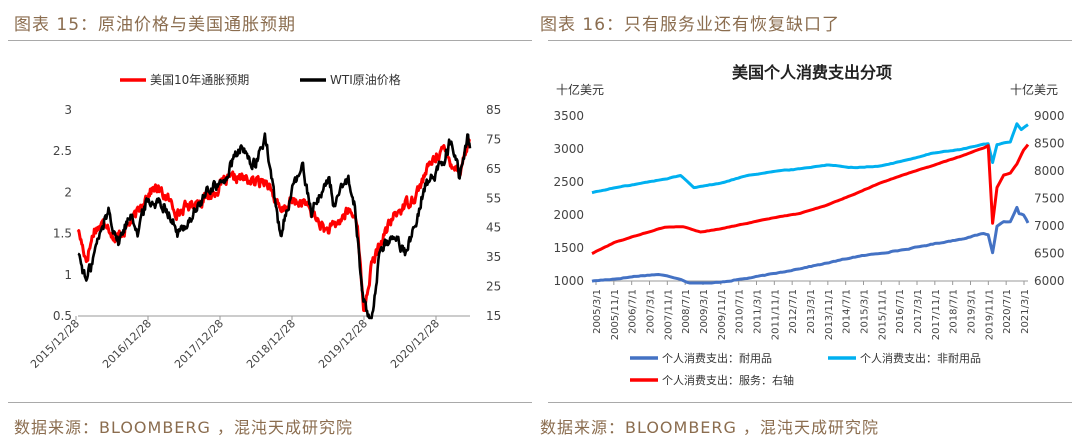  I want to click on x-tick-label: 2015/12/28, so click(55, 344).